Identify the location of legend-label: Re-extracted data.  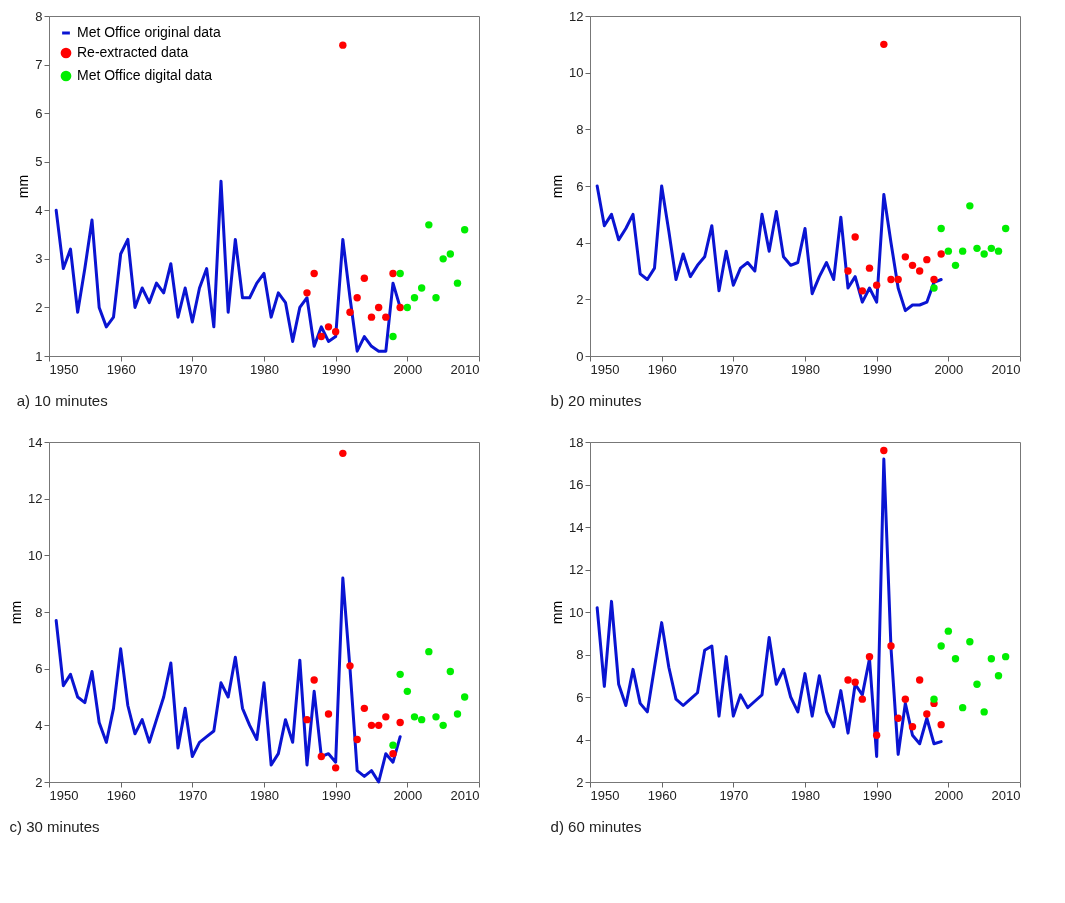
(133, 52).